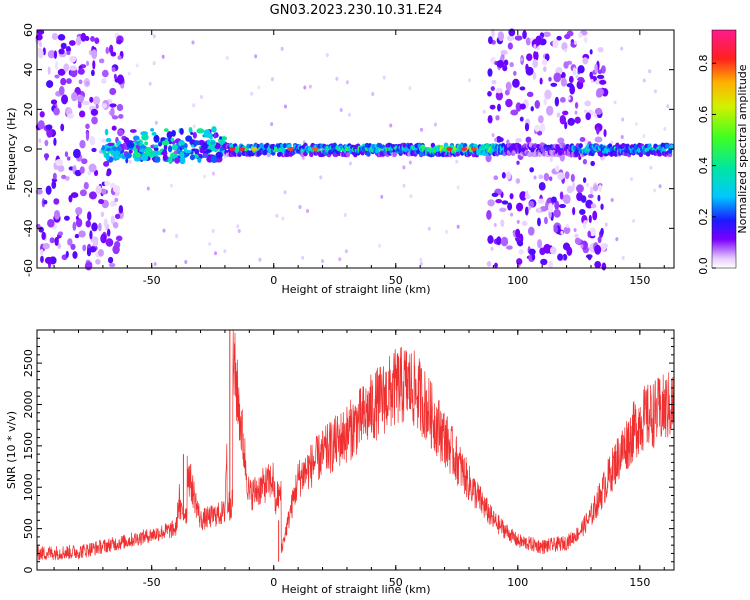 The width and height of the screenshot is (750, 600). What do you see at coordinates (11, 450) in the screenshot?
I see `snr-y-axis-label: SNR (10 * v/v)` at bounding box center [11, 450].